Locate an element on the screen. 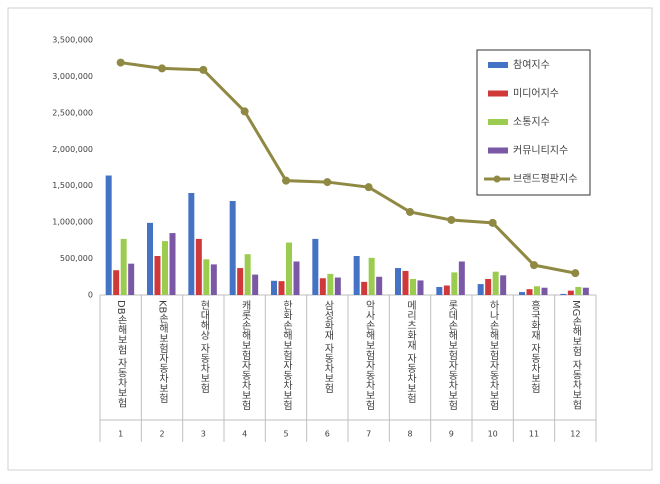 The image size is (660, 484). category-rank: 2 is located at coordinates (161, 434).